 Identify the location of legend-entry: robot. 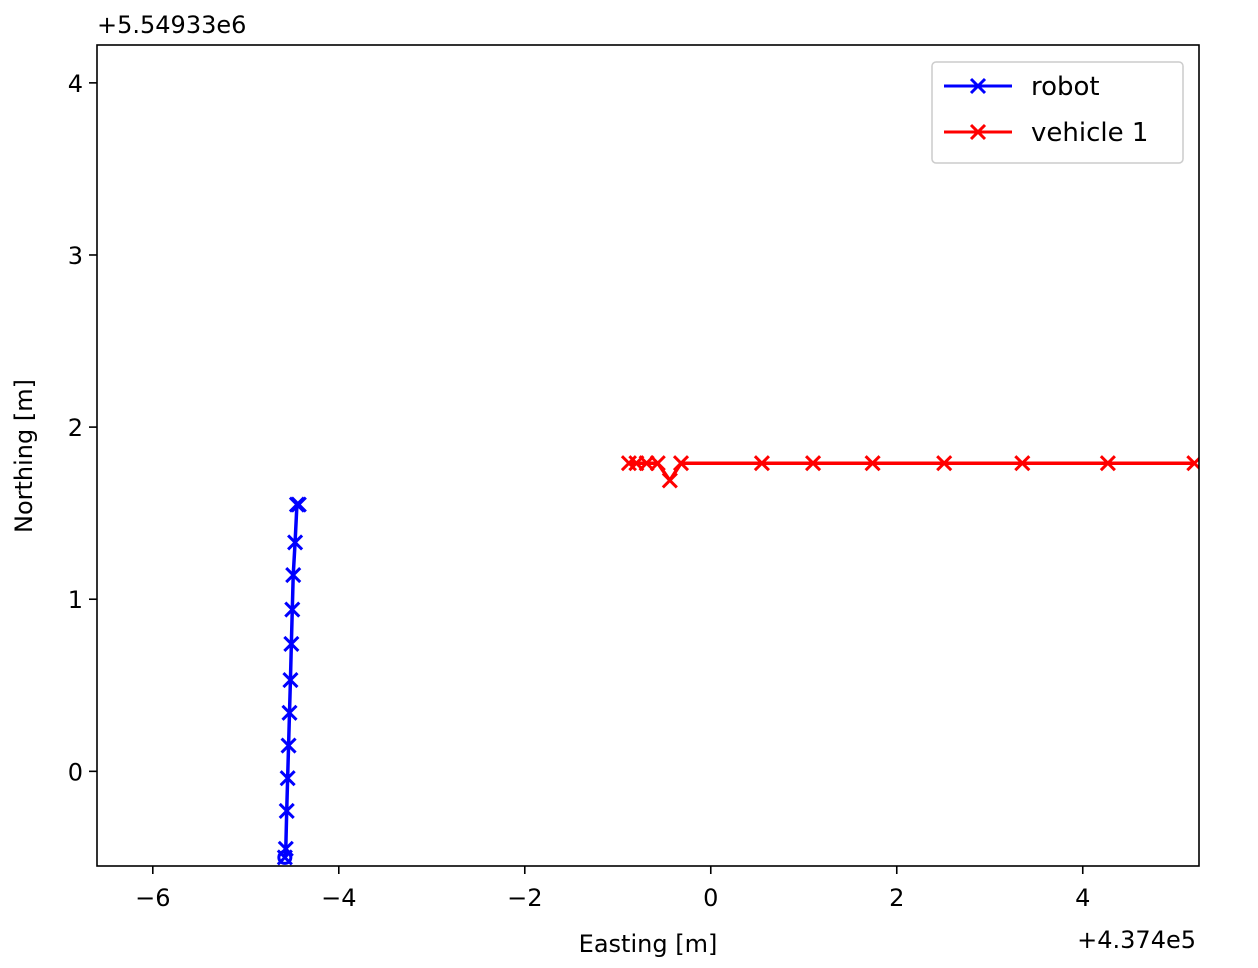
(1022, 87).